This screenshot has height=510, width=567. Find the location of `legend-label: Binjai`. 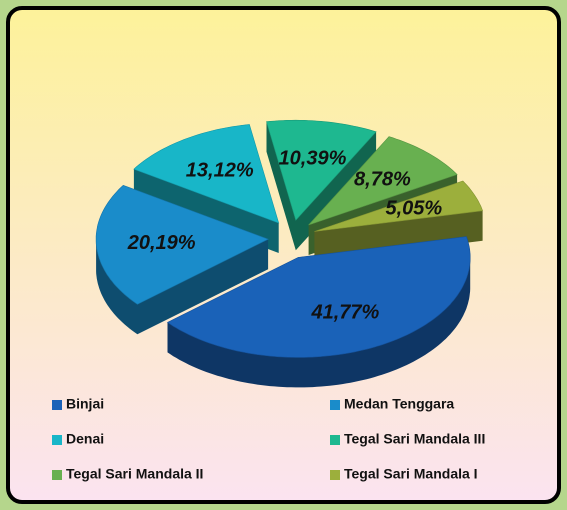

legend-label: Binjai is located at coordinates (85, 404).